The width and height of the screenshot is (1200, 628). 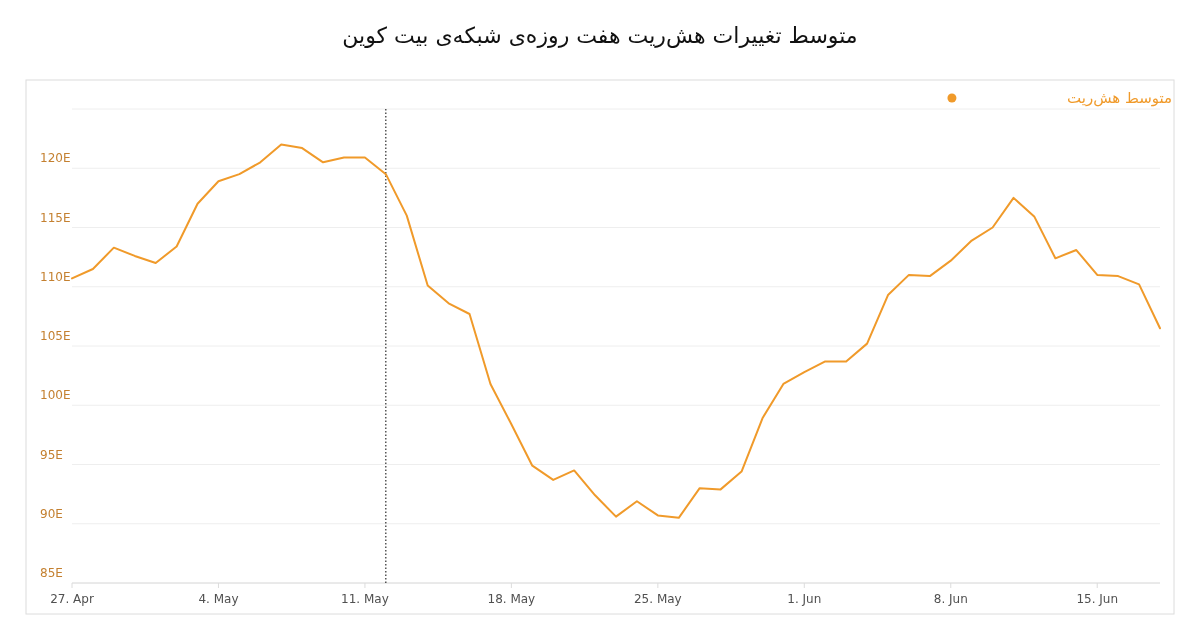 I want to click on x-tick-label: 15. Jun, so click(x=1097, y=599).